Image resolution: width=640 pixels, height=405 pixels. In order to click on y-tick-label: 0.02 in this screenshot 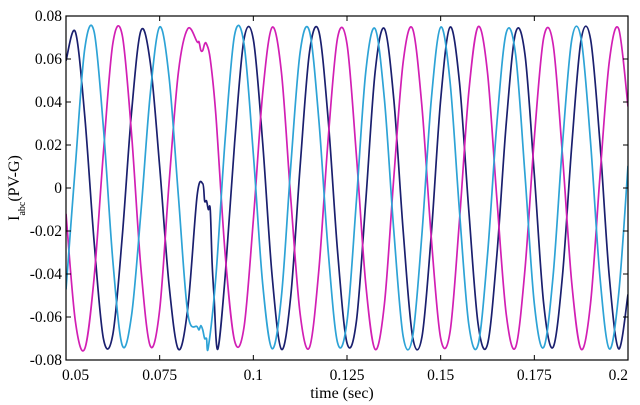, I will do `click(48, 145)`.